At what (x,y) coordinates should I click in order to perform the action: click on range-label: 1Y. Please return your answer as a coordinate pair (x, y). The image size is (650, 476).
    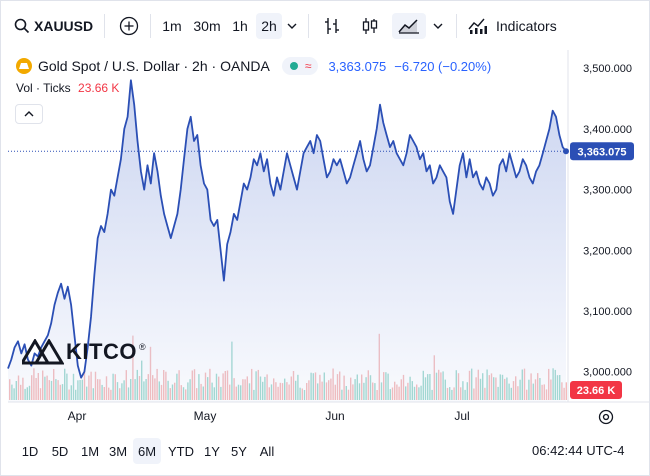
    Looking at the image, I should click on (212, 451).